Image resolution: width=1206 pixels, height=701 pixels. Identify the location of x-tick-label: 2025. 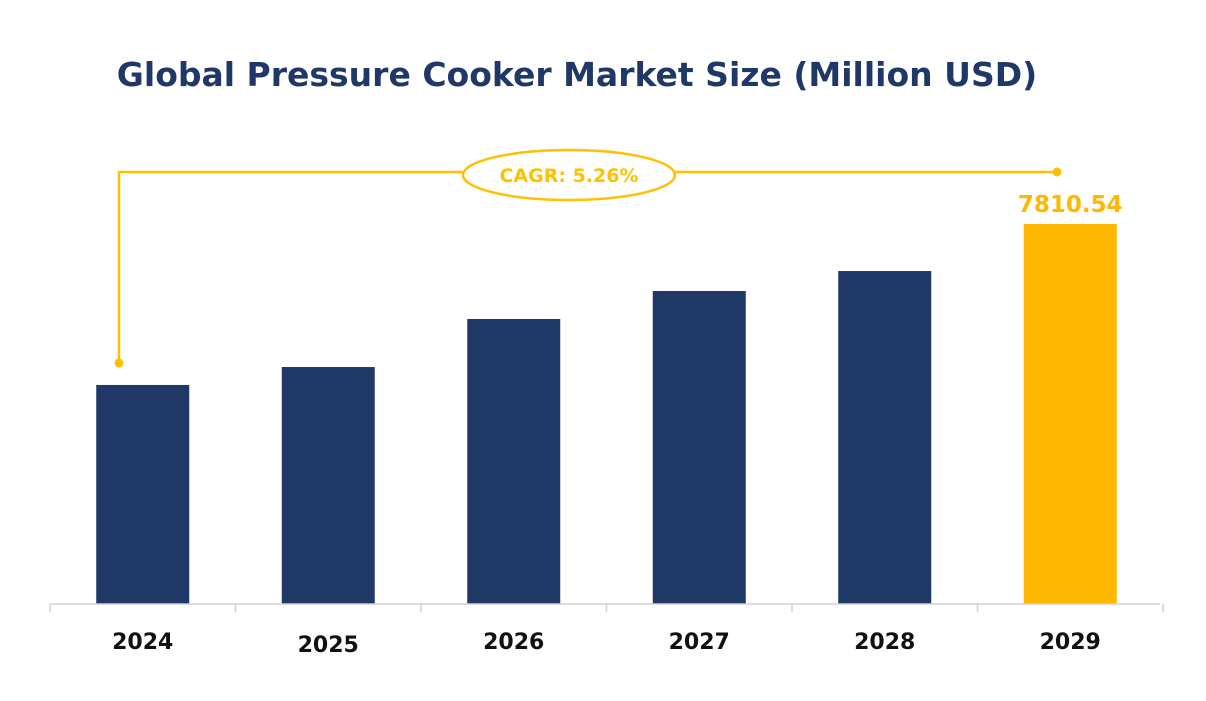
(328, 645).